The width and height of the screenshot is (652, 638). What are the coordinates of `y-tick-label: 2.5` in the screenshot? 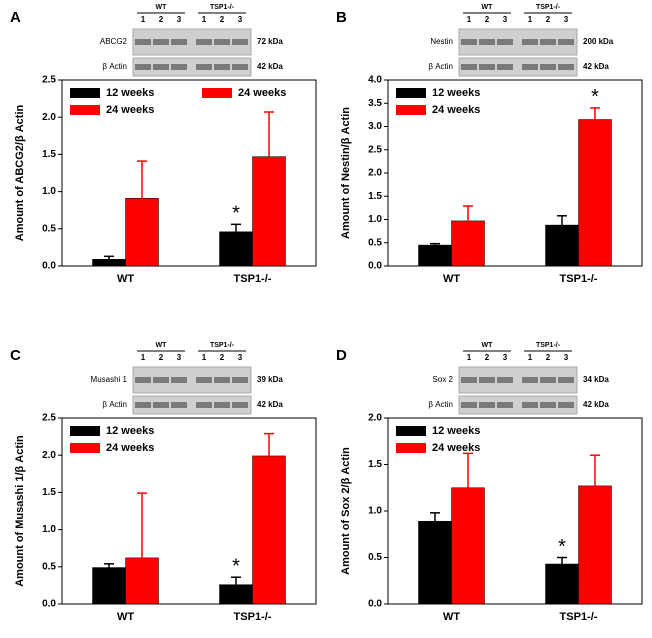 It's located at (375, 149).